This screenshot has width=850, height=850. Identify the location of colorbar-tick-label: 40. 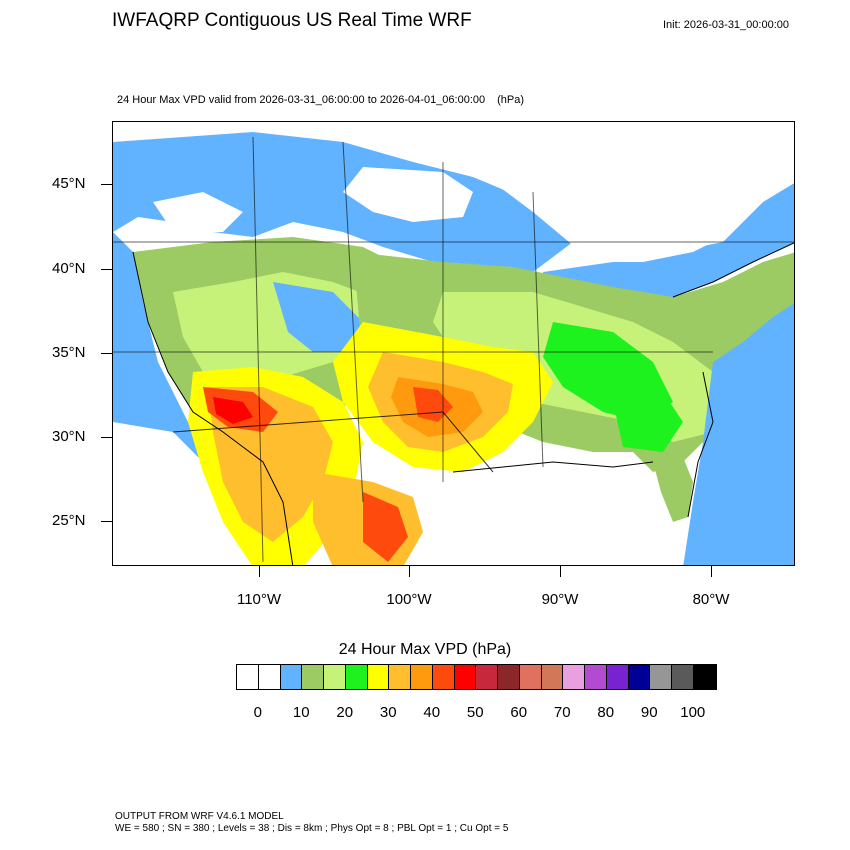
(432, 712).